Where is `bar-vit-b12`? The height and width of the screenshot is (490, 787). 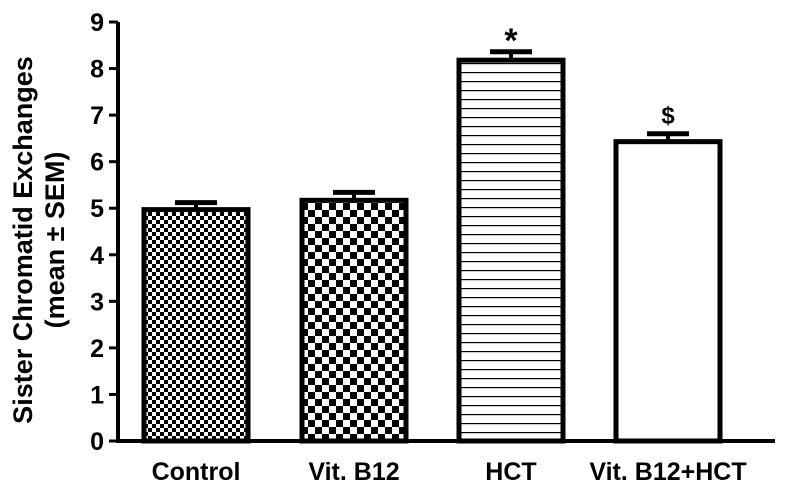
bar-vit-b12 is located at coordinates (354, 320).